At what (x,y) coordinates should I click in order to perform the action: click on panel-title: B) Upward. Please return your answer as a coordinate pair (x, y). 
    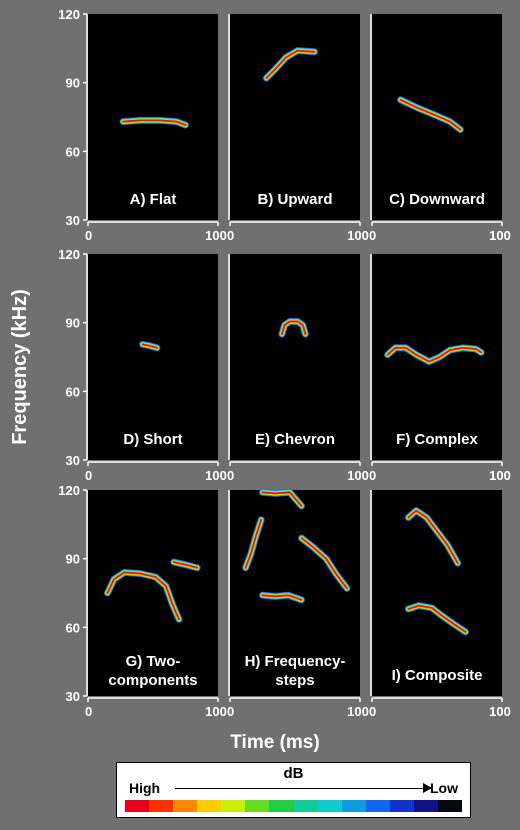
    Looking at the image, I should click on (295, 199).